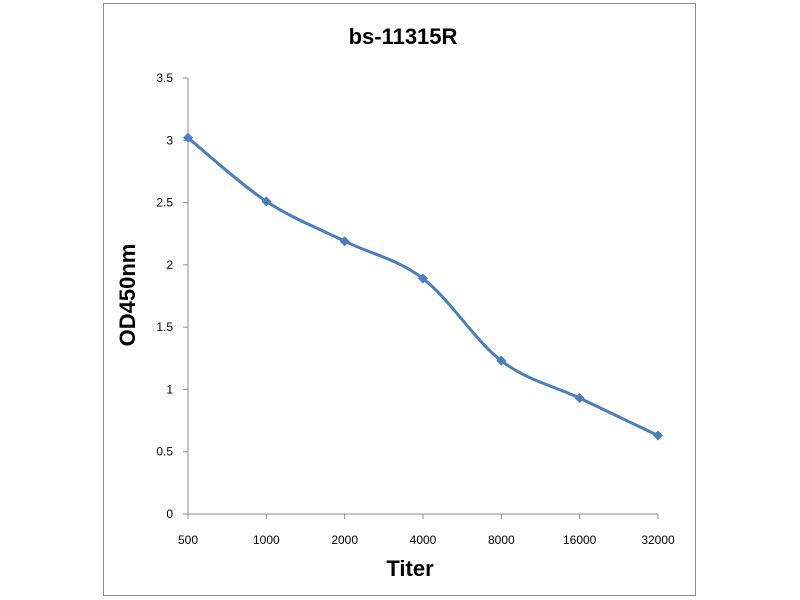 This screenshot has height=600, width=800. Describe the element at coordinates (169, 265) in the screenshot. I see `y-tick-label: 2` at that location.